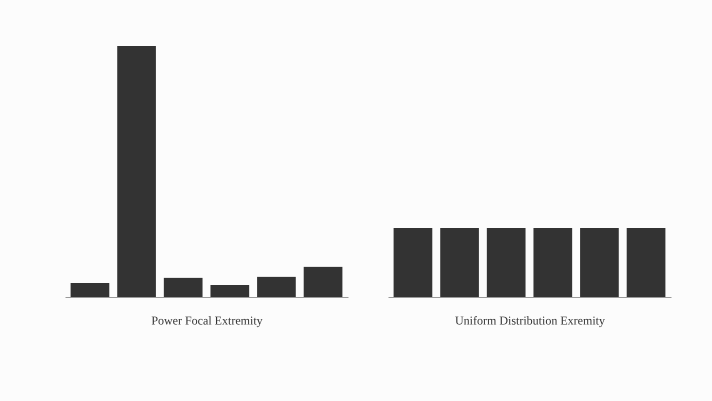 The image size is (712, 401). What do you see at coordinates (207, 321) in the screenshot?
I see `x-axis-title: Power Focal Extremity` at bounding box center [207, 321].